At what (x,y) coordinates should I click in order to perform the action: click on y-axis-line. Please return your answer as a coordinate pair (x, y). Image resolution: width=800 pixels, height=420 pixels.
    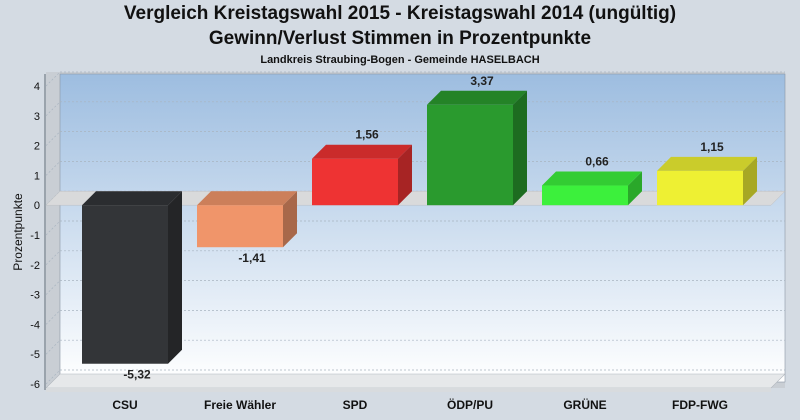
    Looking at the image, I should click on (45, 232).